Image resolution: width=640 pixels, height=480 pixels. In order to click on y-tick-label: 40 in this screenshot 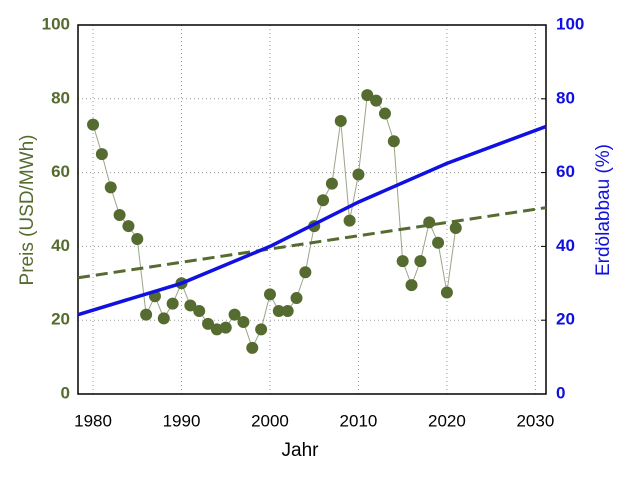, I will do `click(60, 245)`.